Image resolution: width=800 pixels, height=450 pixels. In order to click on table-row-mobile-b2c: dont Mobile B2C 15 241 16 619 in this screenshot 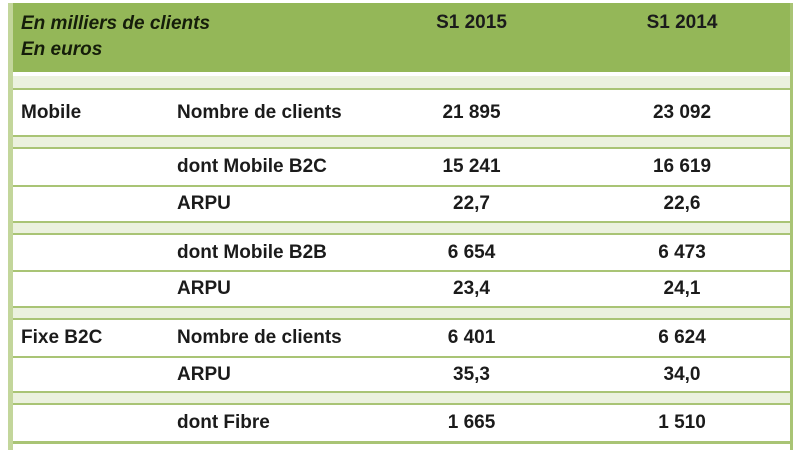, I will do `click(401, 167)`.